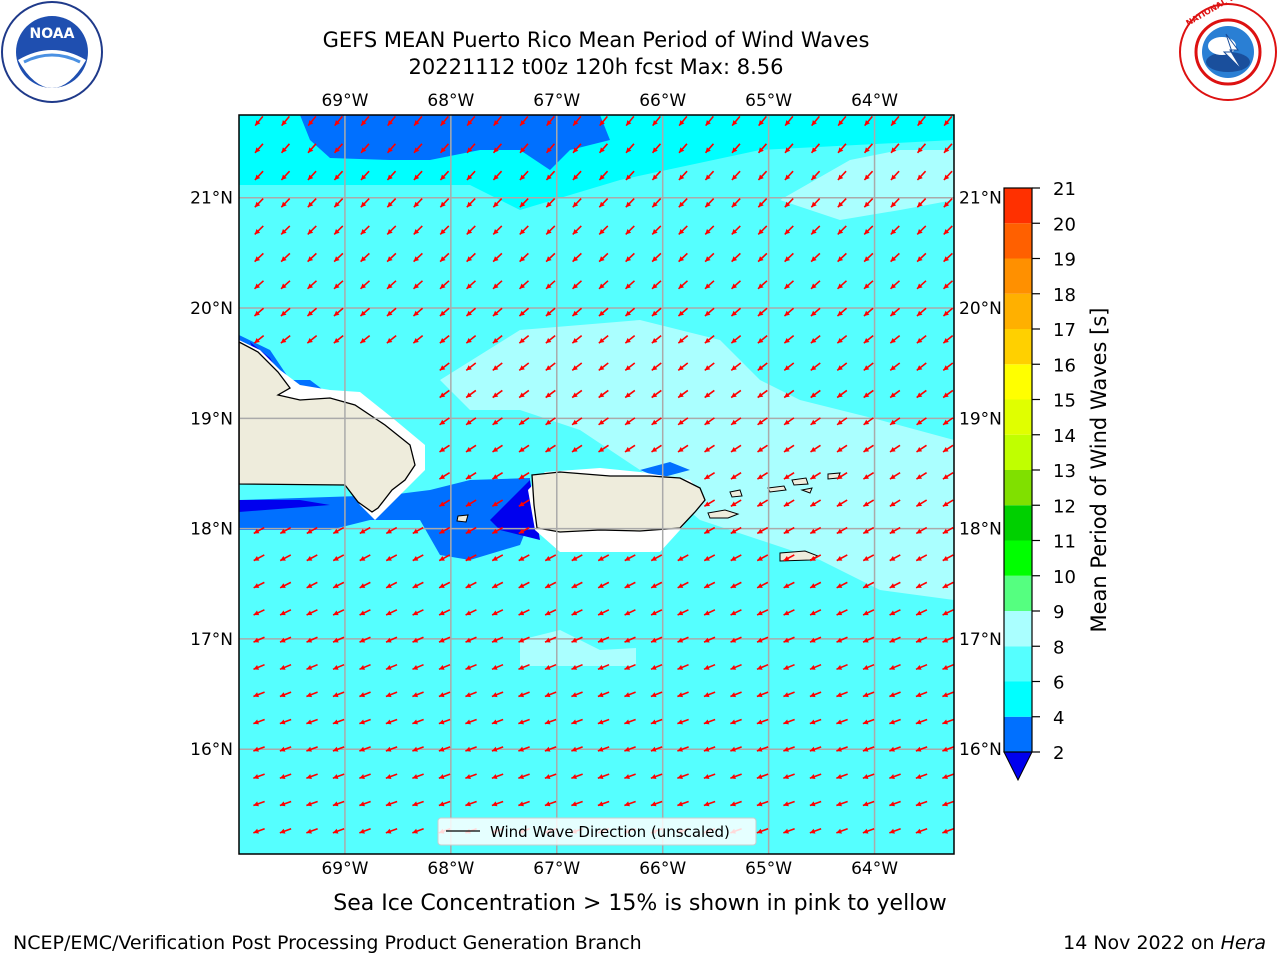  Describe the element at coordinates (768, 869) in the screenshot. I see `lon-tick-label-bottom: 65°W` at that location.